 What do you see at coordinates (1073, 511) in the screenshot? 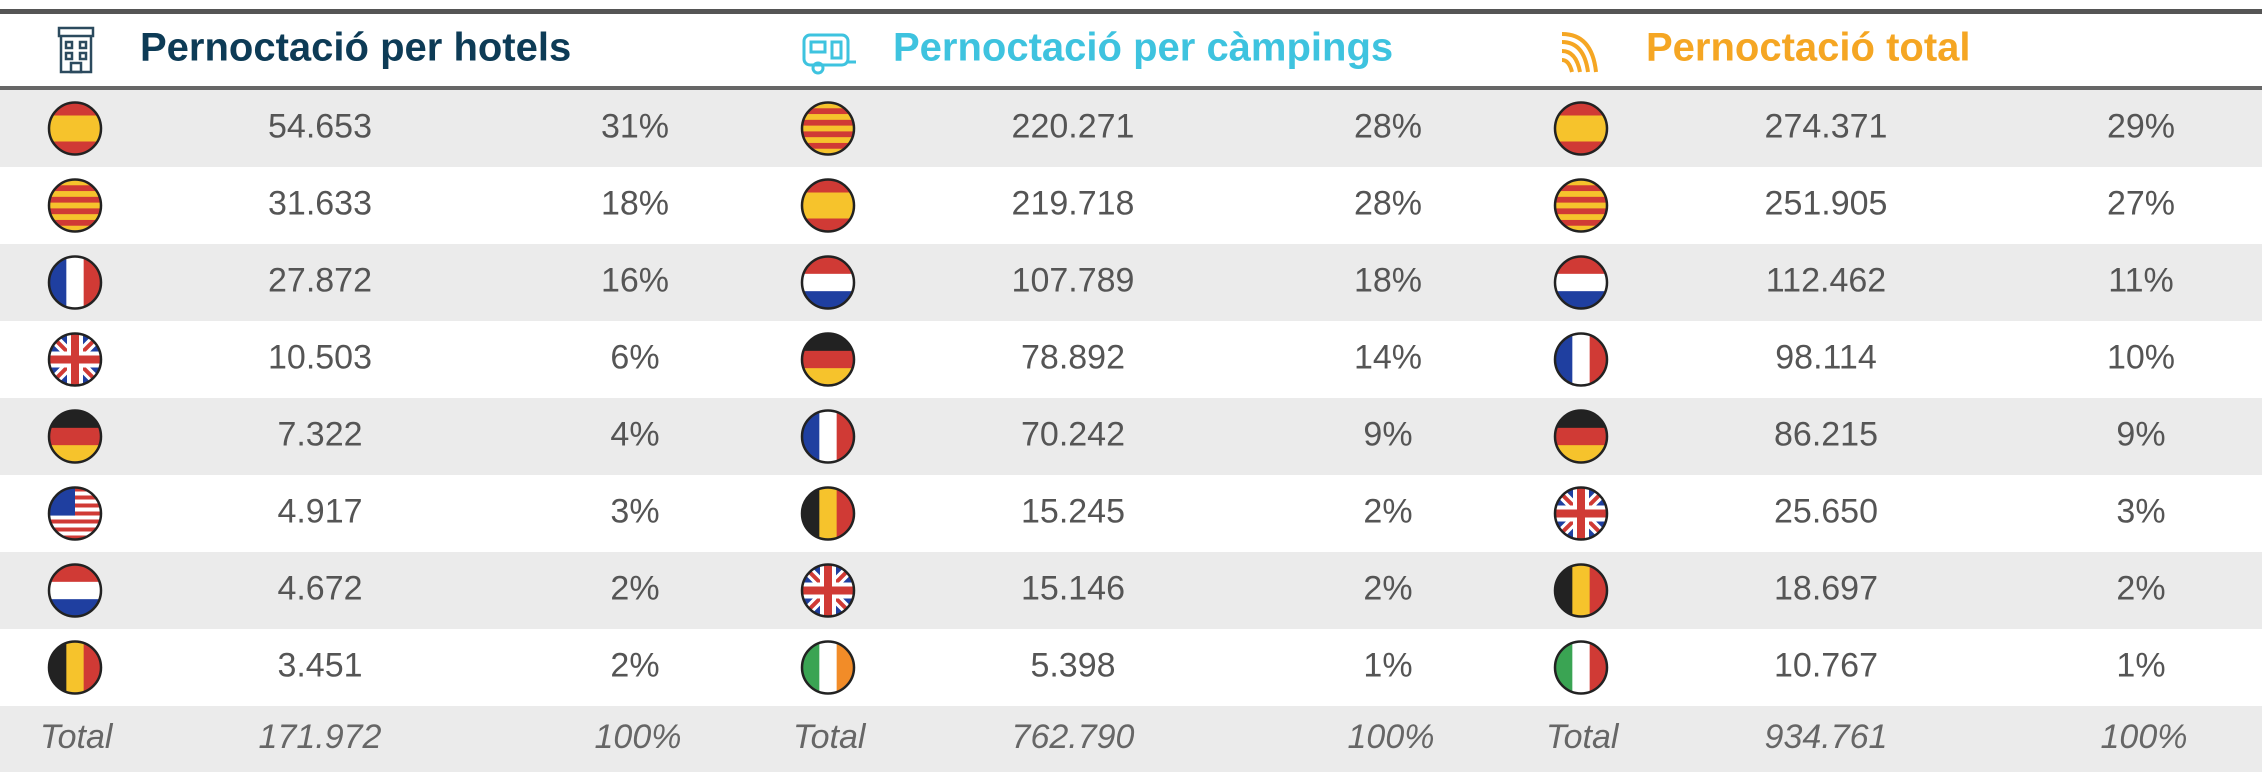
I see `value-cell: 15.245` at bounding box center [1073, 511].